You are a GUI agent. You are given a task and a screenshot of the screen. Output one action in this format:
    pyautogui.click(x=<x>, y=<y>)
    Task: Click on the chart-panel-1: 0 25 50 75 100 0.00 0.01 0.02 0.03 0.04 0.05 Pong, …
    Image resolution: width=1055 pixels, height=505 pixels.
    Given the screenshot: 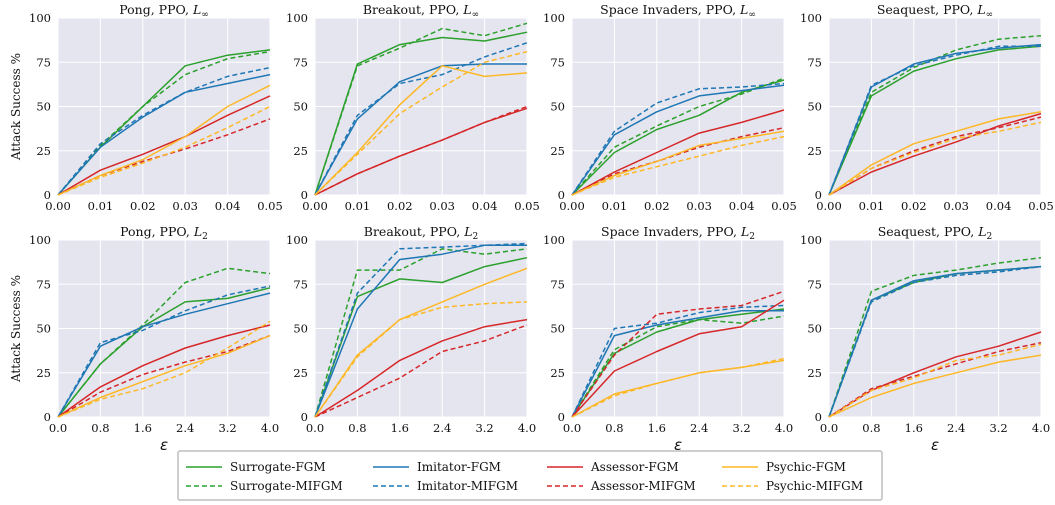 What is the action you would take?
    pyautogui.click(x=146, y=107)
    